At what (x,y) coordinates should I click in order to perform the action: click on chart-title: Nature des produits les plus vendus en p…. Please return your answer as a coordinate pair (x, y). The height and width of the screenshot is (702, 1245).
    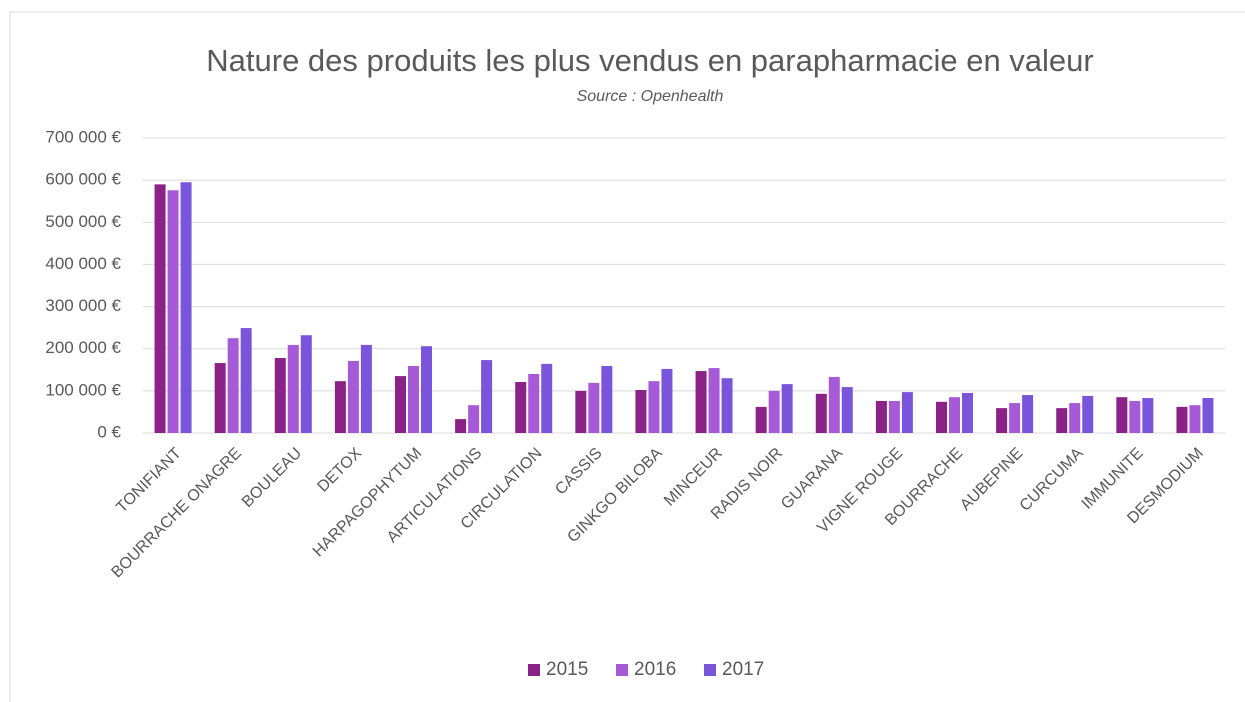
    Looking at the image, I should click on (649, 60).